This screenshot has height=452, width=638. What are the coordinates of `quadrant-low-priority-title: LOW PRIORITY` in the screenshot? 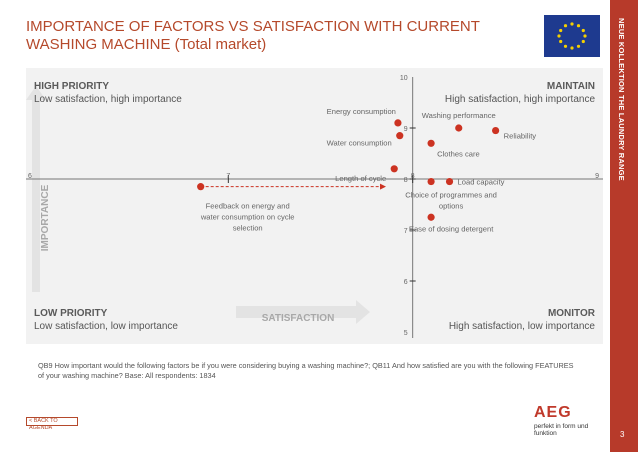 It's located at (71, 313).